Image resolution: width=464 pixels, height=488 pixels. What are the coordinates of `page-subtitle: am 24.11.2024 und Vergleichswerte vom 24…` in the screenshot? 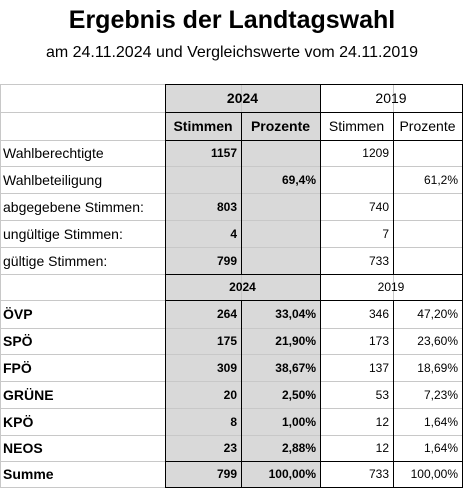 It's located at (232, 52).